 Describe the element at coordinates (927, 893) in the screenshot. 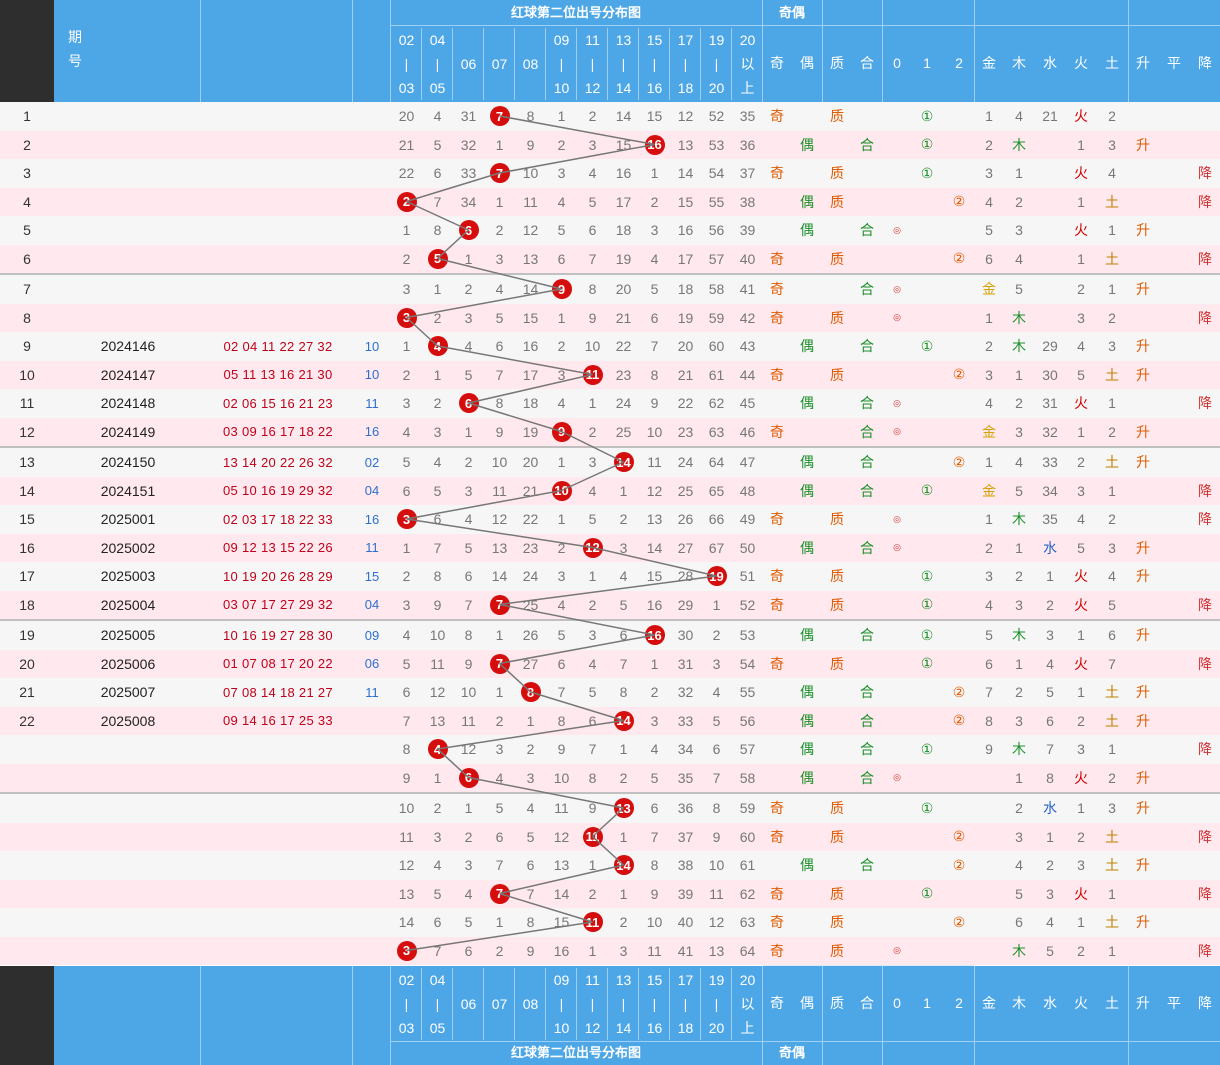

I see `mod-label: ①` at that location.